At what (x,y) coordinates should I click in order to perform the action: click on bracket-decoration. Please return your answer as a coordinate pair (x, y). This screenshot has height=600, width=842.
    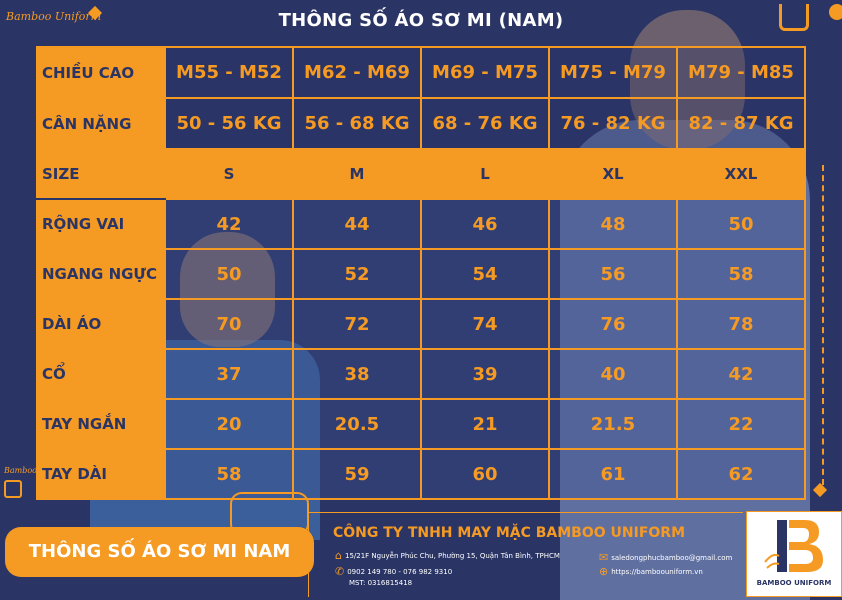
    Looking at the image, I should click on (794, 17).